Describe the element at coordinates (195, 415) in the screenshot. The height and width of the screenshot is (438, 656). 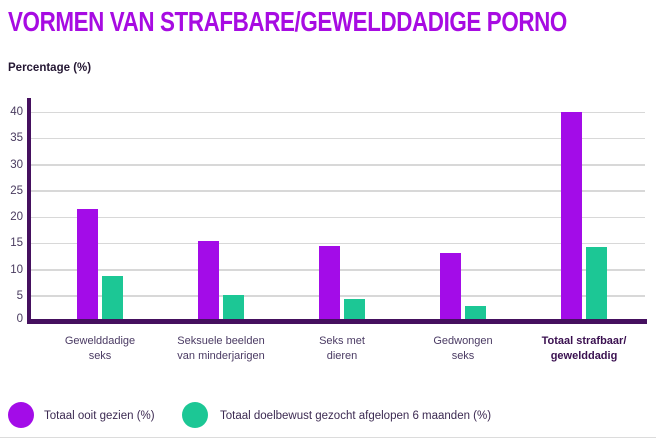
I see `legend-dot-doelbewust-gezocht` at that location.